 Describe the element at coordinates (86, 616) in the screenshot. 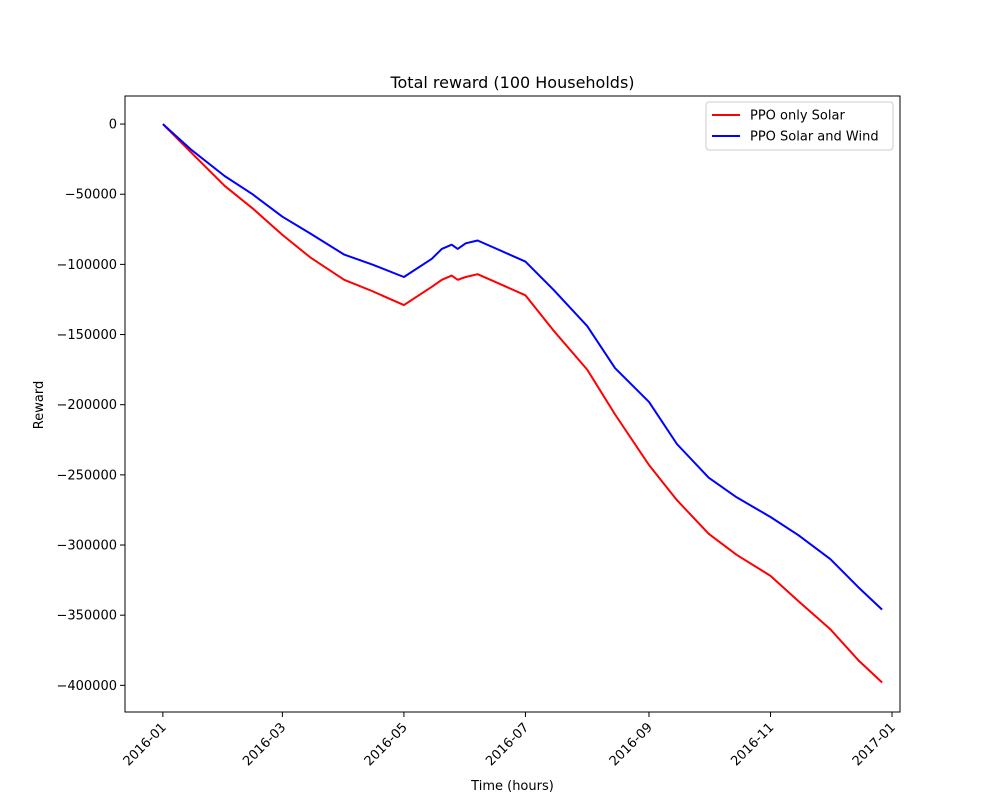

I see `y-tick-label: −350000` at that location.